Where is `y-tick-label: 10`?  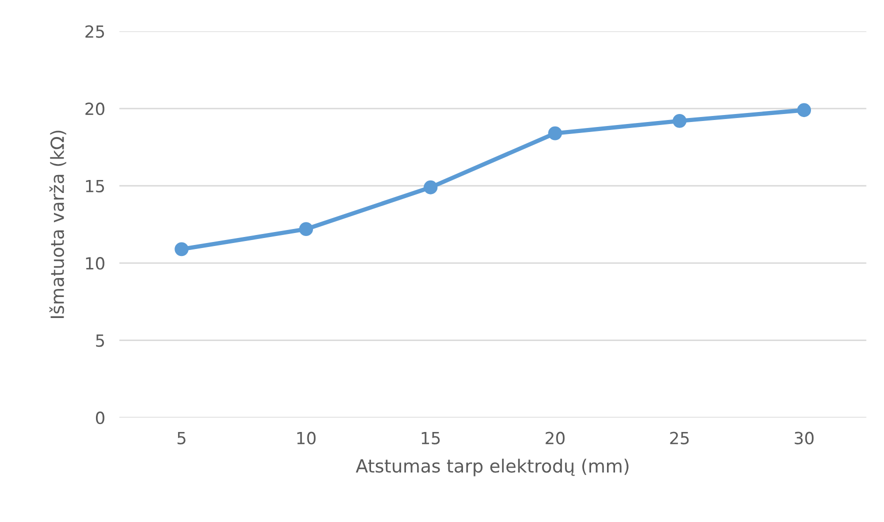 y-tick-label: 10 is located at coordinates (95, 263).